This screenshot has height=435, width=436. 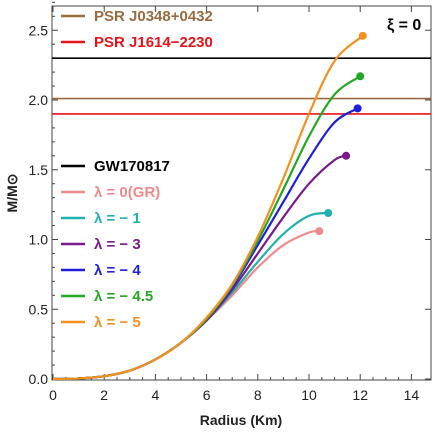 What do you see at coordinates (241, 420) in the screenshot?
I see `x-axis-label: Radius (Km)` at bounding box center [241, 420].